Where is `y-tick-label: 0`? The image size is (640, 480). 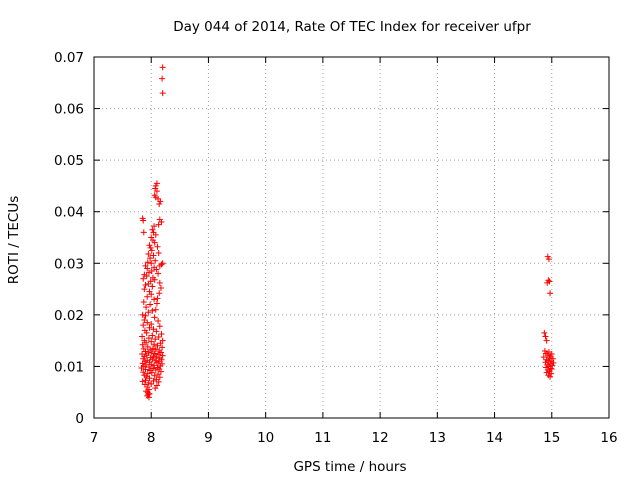
y-tick-label: 0 is located at coordinates (79, 419).